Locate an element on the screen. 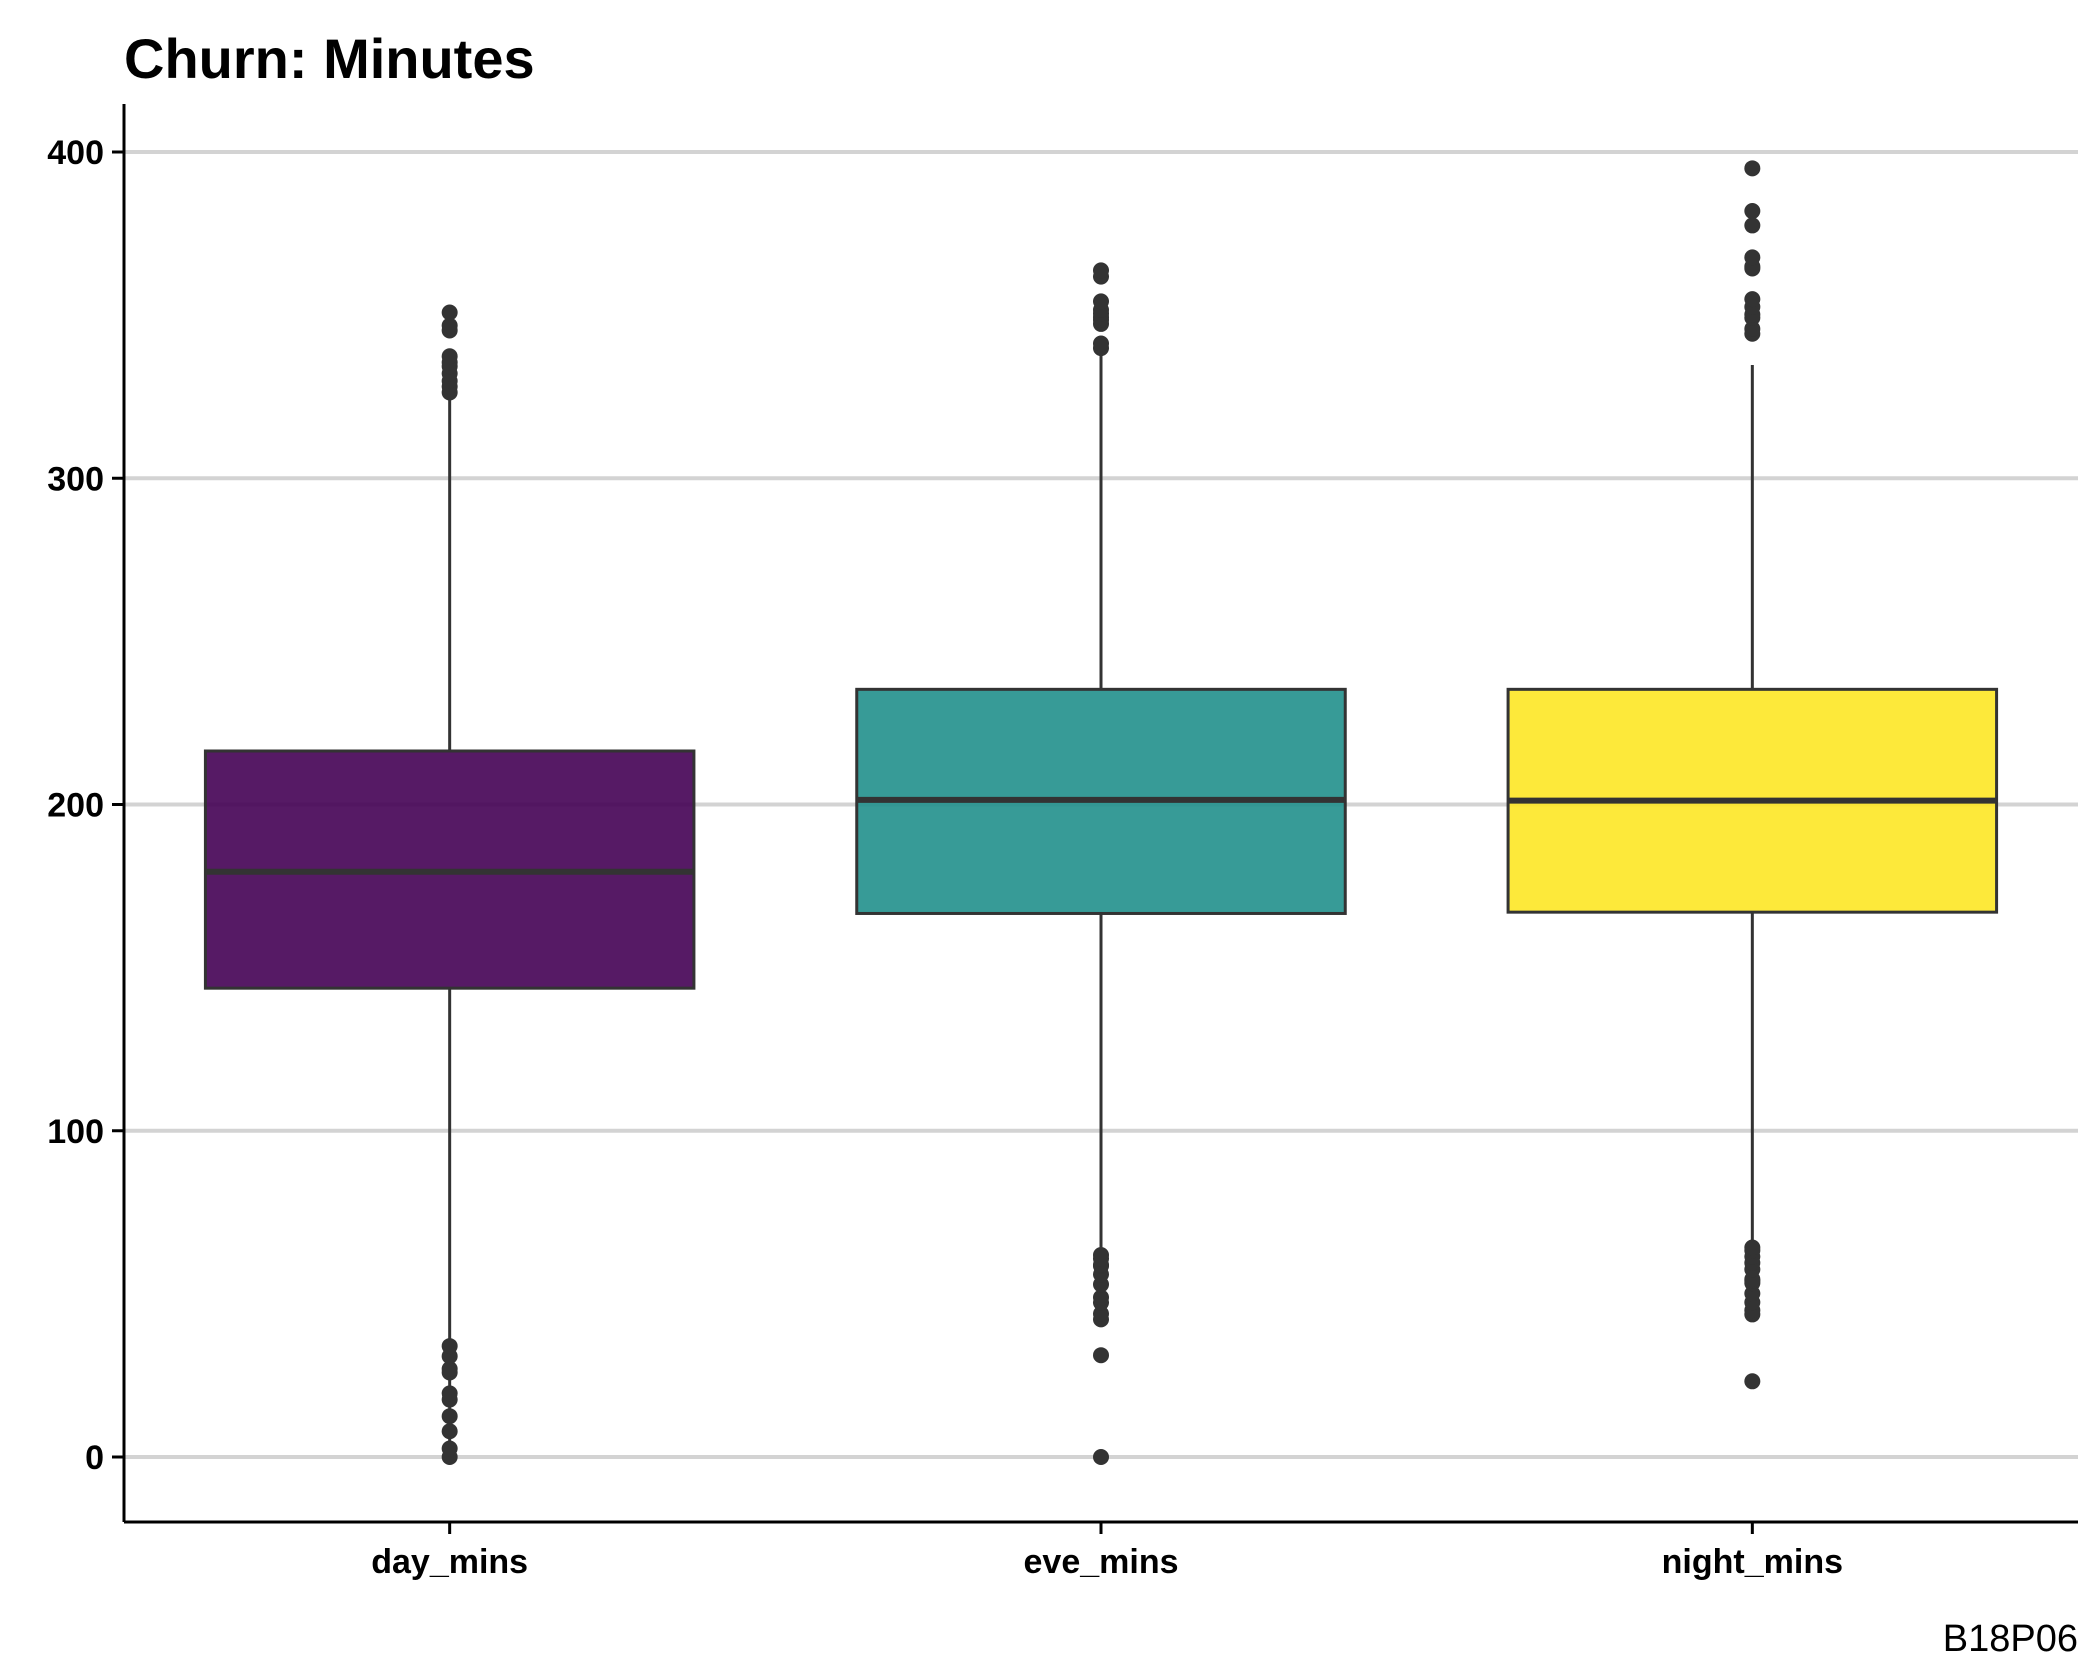 The height and width of the screenshot is (1680, 2100). y-tick-label: 0 is located at coordinates (94, 1458).